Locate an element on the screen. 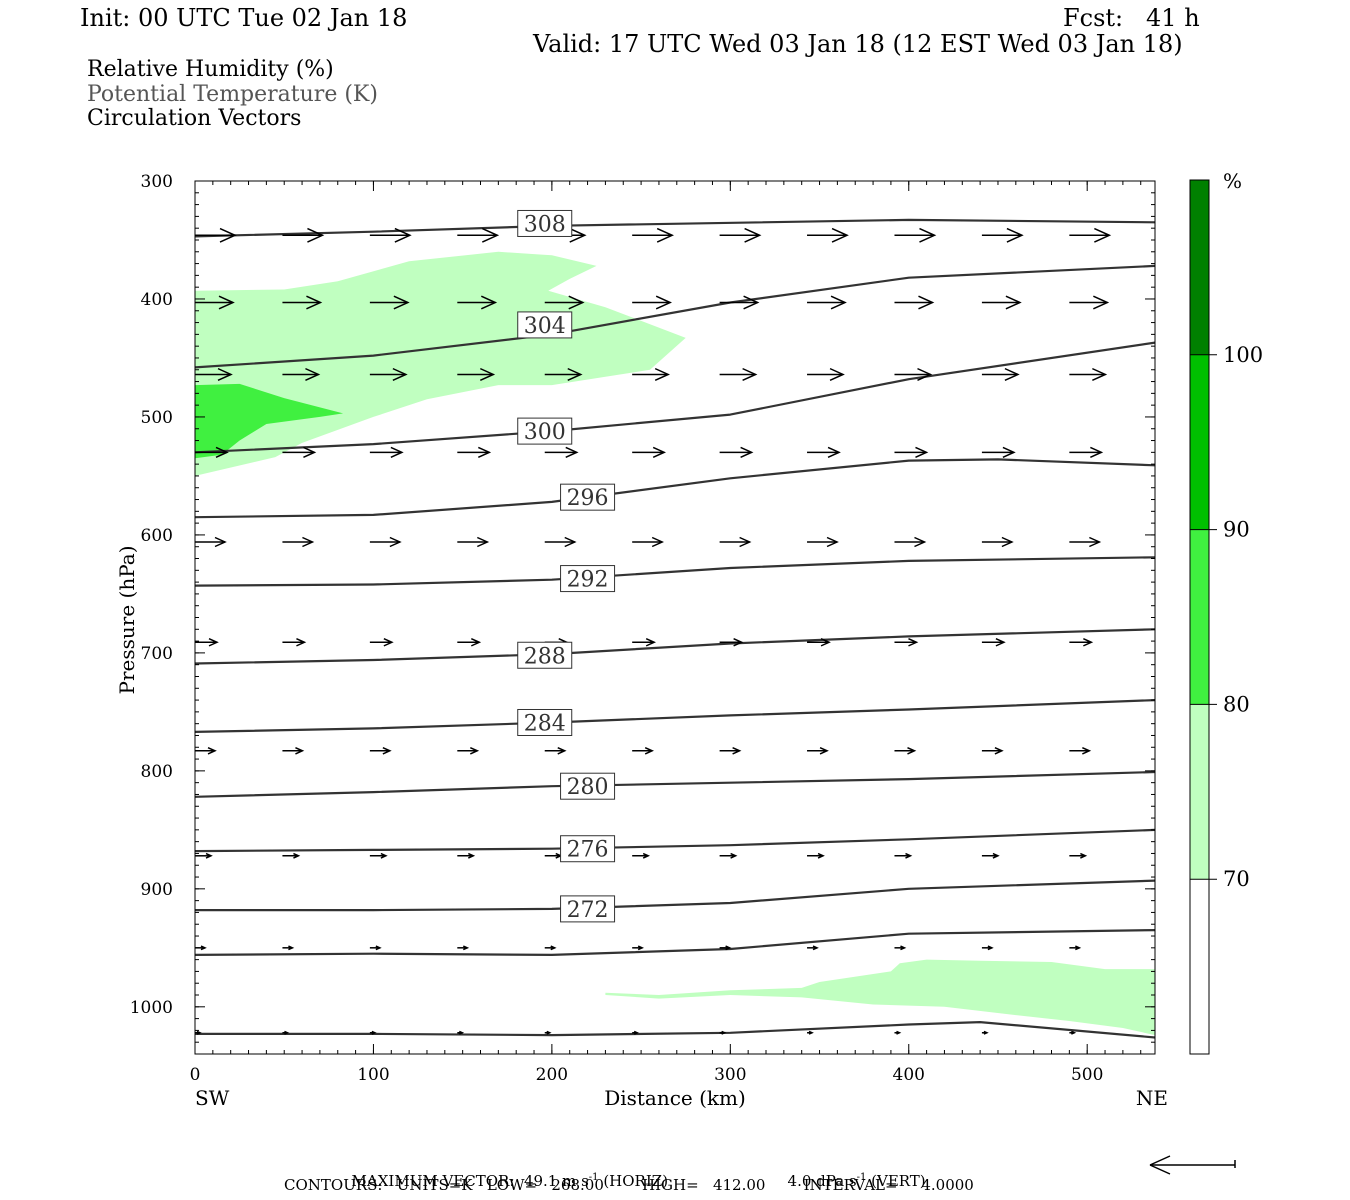 This screenshot has width=1350, height=1200. y-tick-label: 800 is located at coordinates (157, 772).